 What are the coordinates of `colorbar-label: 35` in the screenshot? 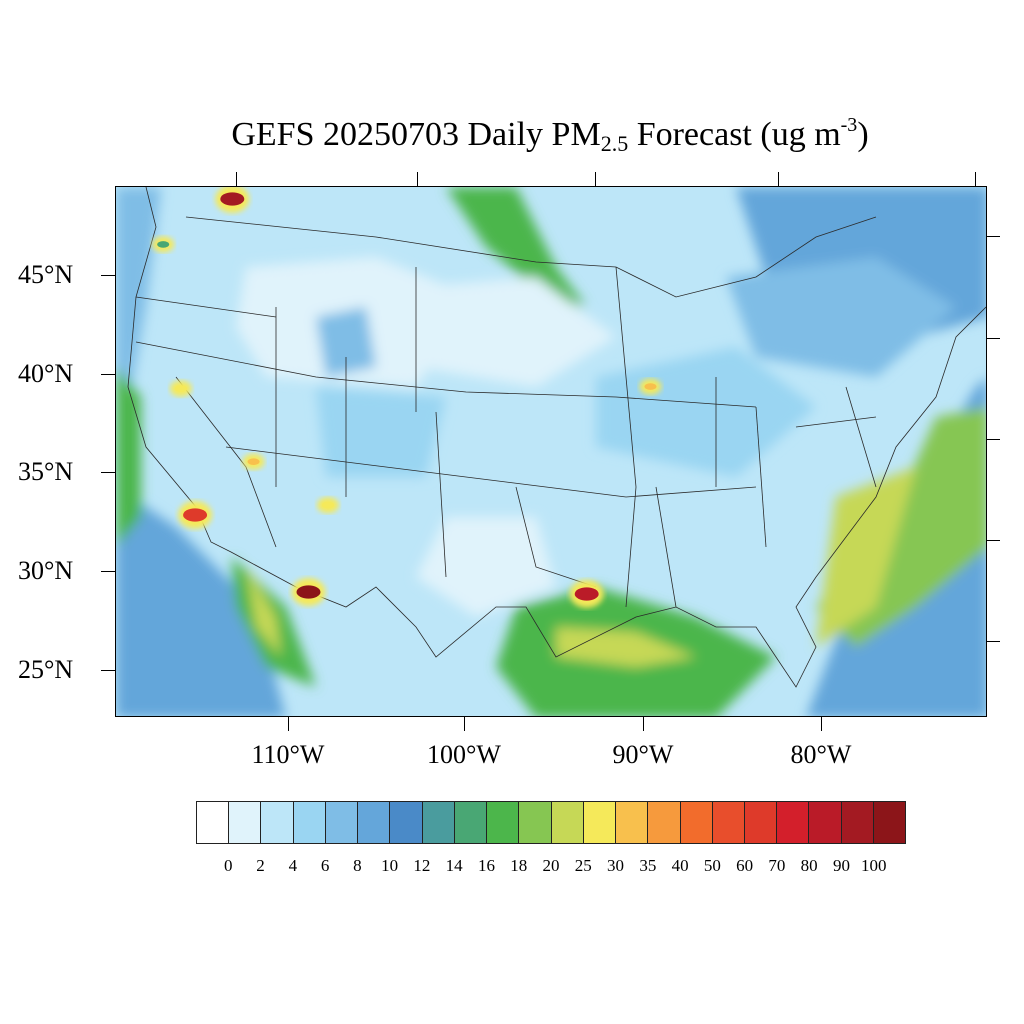 It's located at (648, 865).